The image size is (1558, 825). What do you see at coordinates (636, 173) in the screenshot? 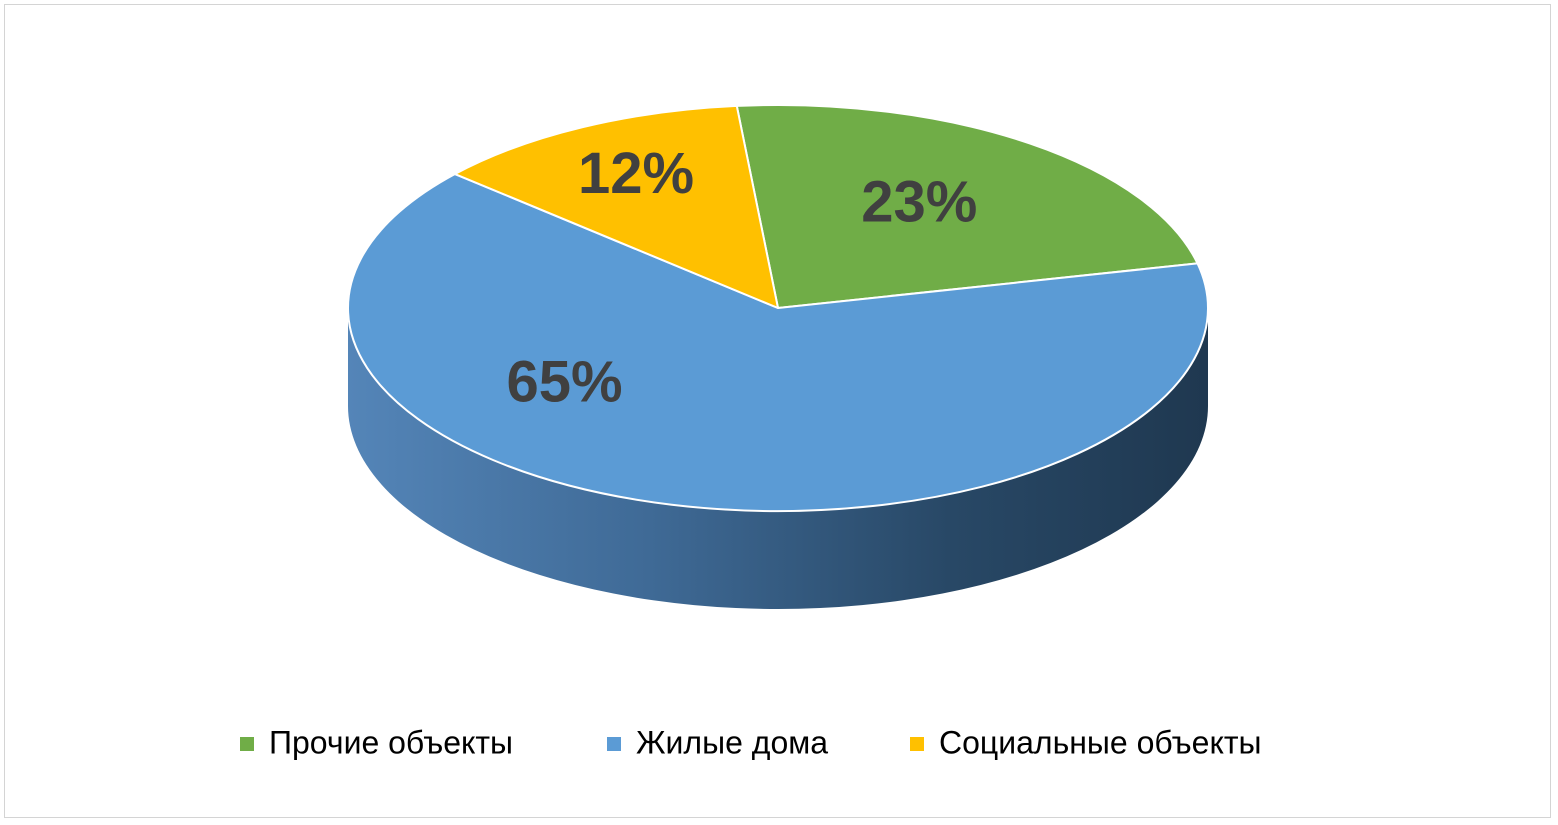
I see `data-label-3: 12%` at bounding box center [636, 173].